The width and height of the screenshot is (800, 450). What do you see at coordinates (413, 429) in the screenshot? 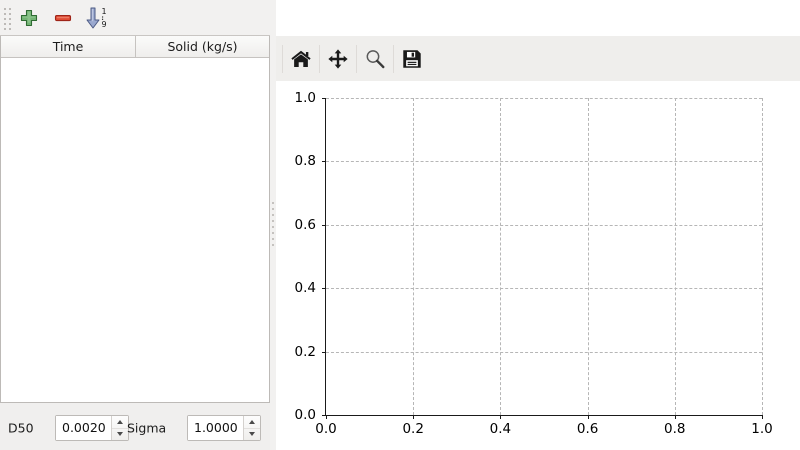
I see `x-axis-tick-label: 0.2` at bounding box center [413, 429].